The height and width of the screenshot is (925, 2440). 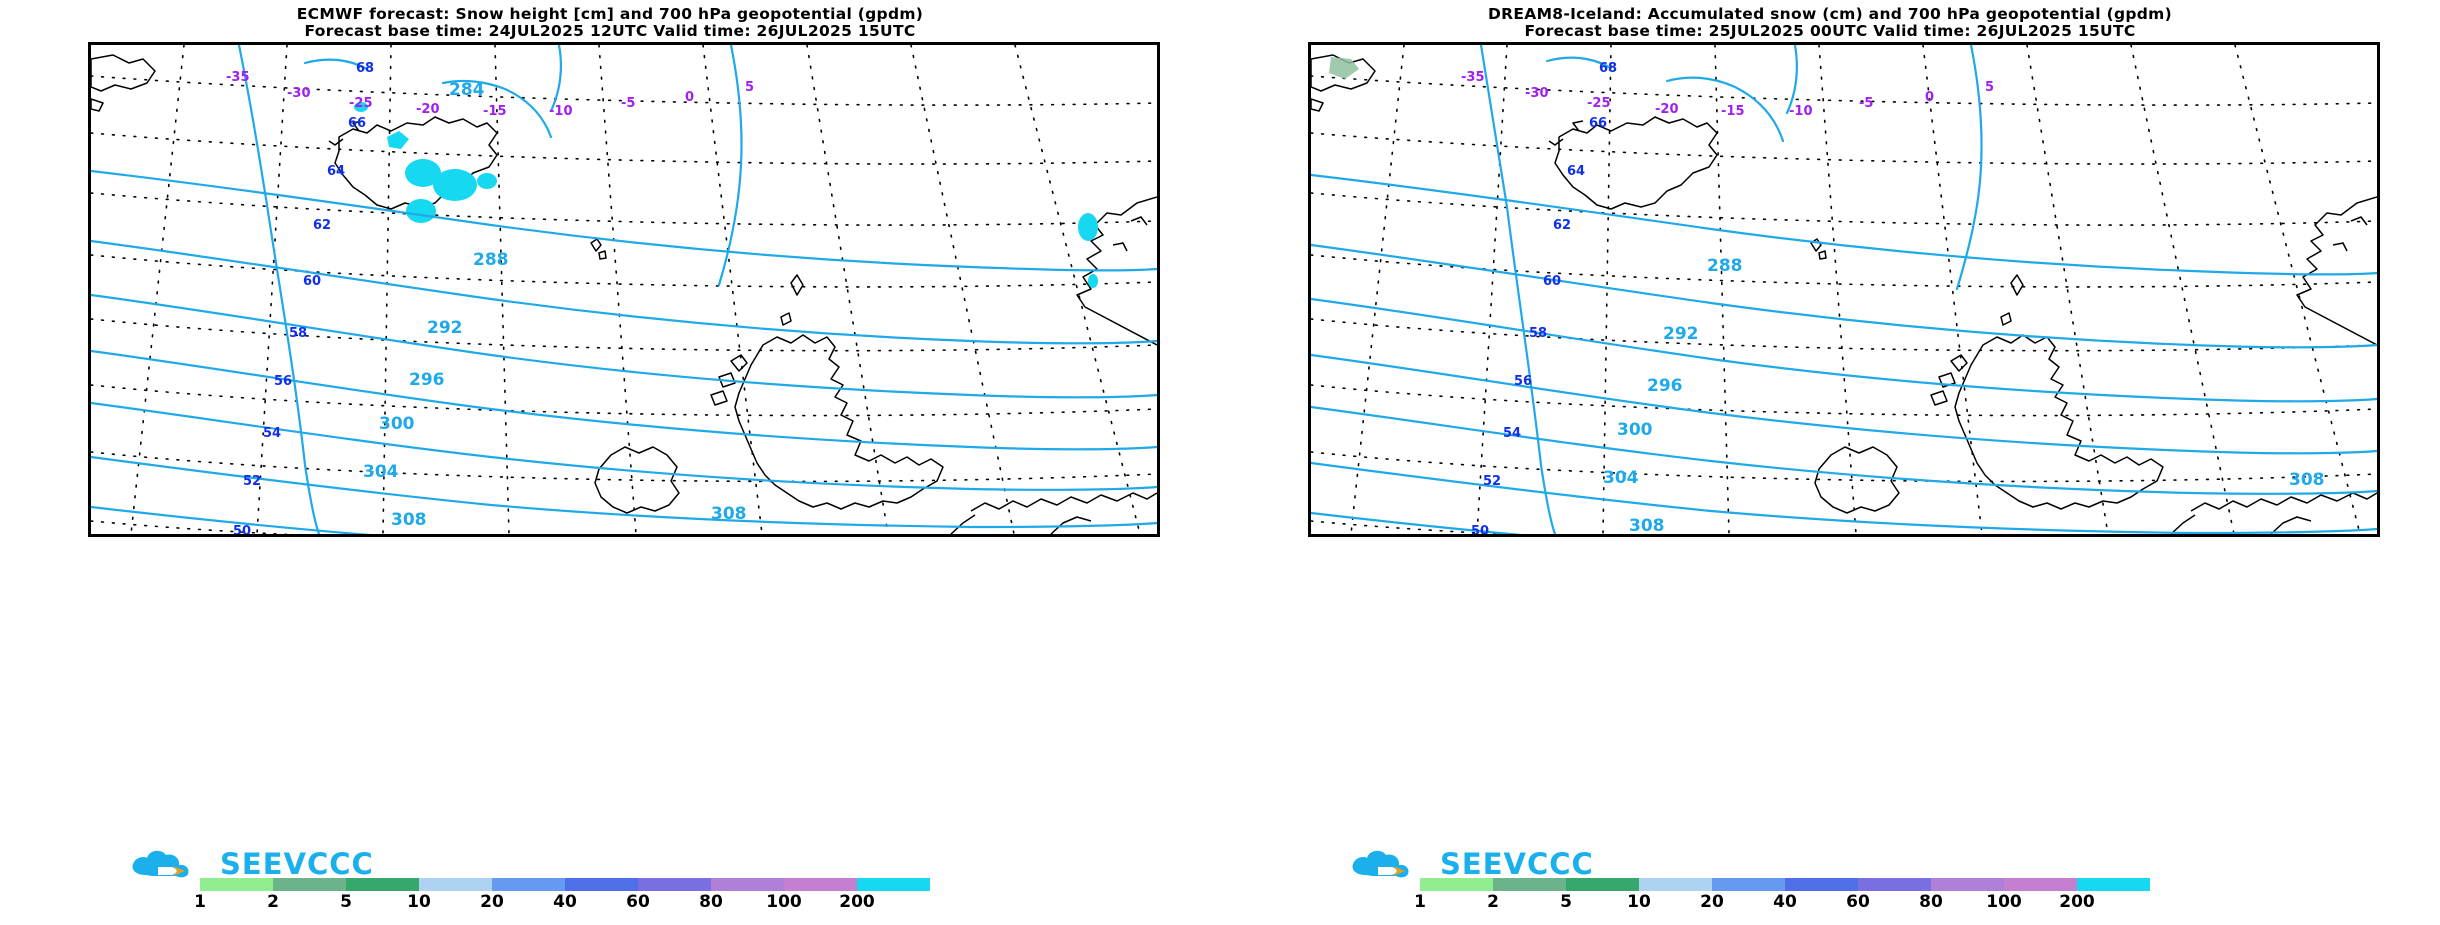 I want to click on svg-text: 5, so click(x=1989, y=87).